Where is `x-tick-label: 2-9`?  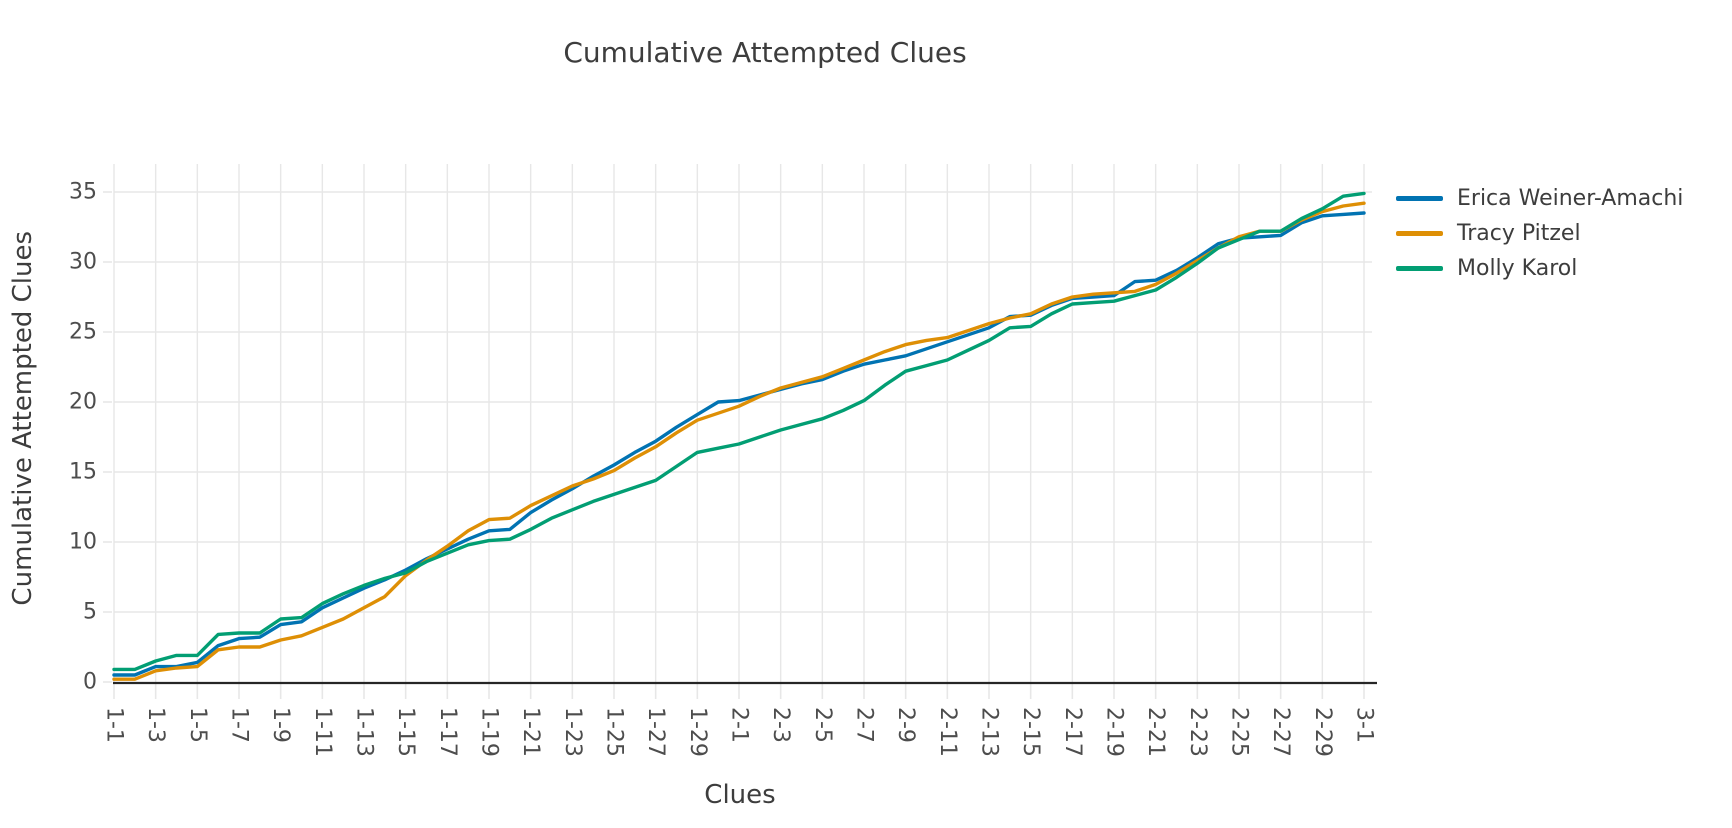
x-tick-label: 2-9 is located at coordinates (905, 725).